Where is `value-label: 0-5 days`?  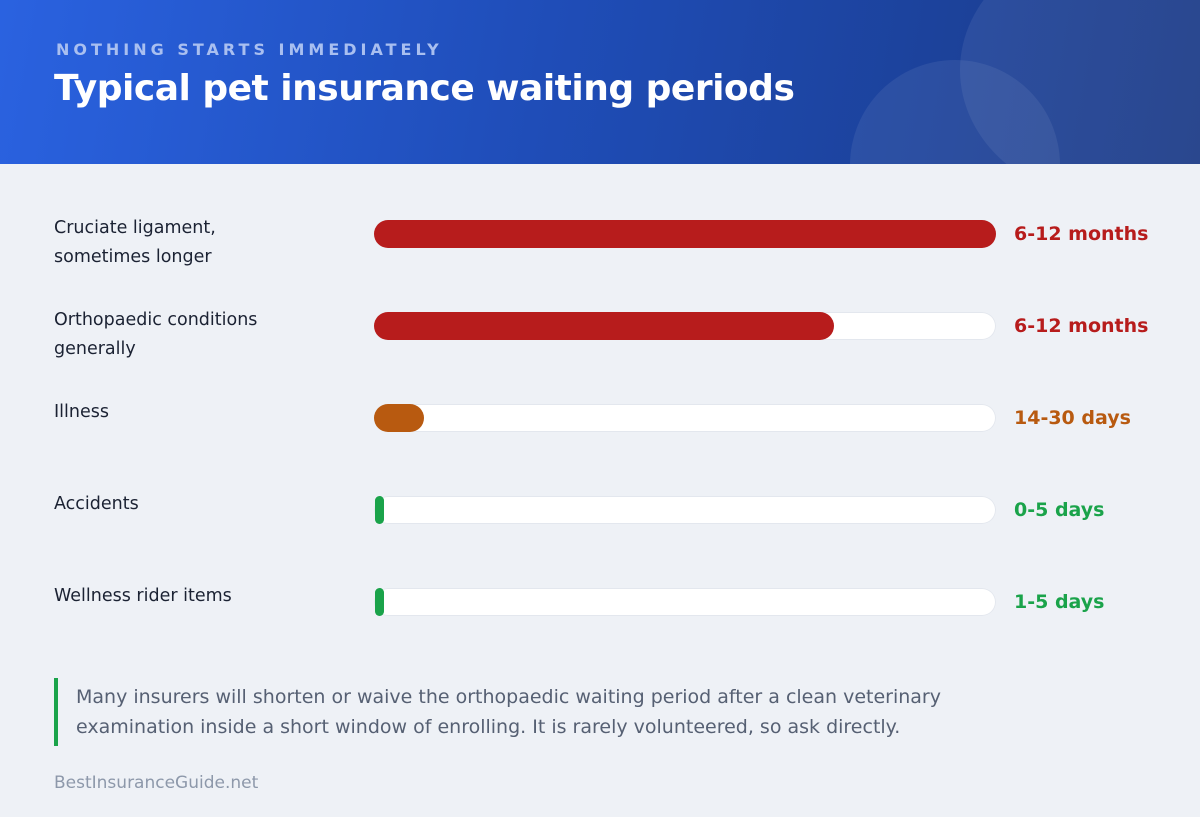
value-label: 0-5 days is located at coordinates (1059, 510).